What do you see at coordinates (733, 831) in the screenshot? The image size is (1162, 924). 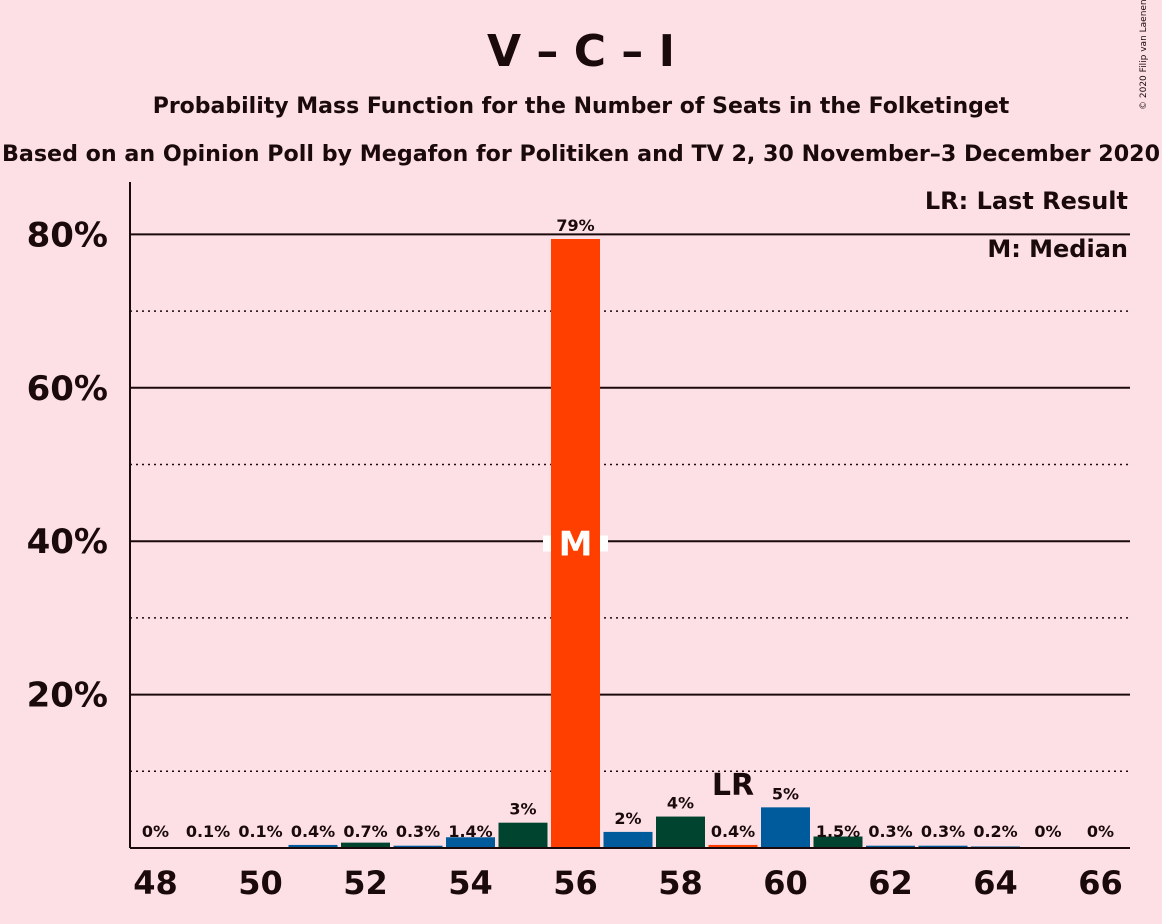 I see `value-label-seat-59: 0.4%` at bounding box center [733, 831].